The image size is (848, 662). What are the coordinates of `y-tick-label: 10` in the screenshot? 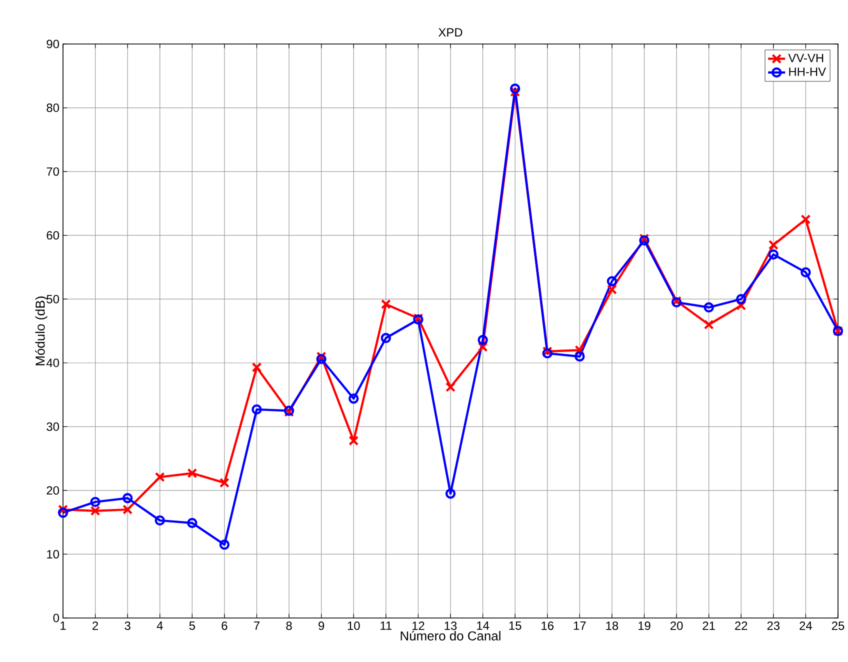 It's located at (53, 554).